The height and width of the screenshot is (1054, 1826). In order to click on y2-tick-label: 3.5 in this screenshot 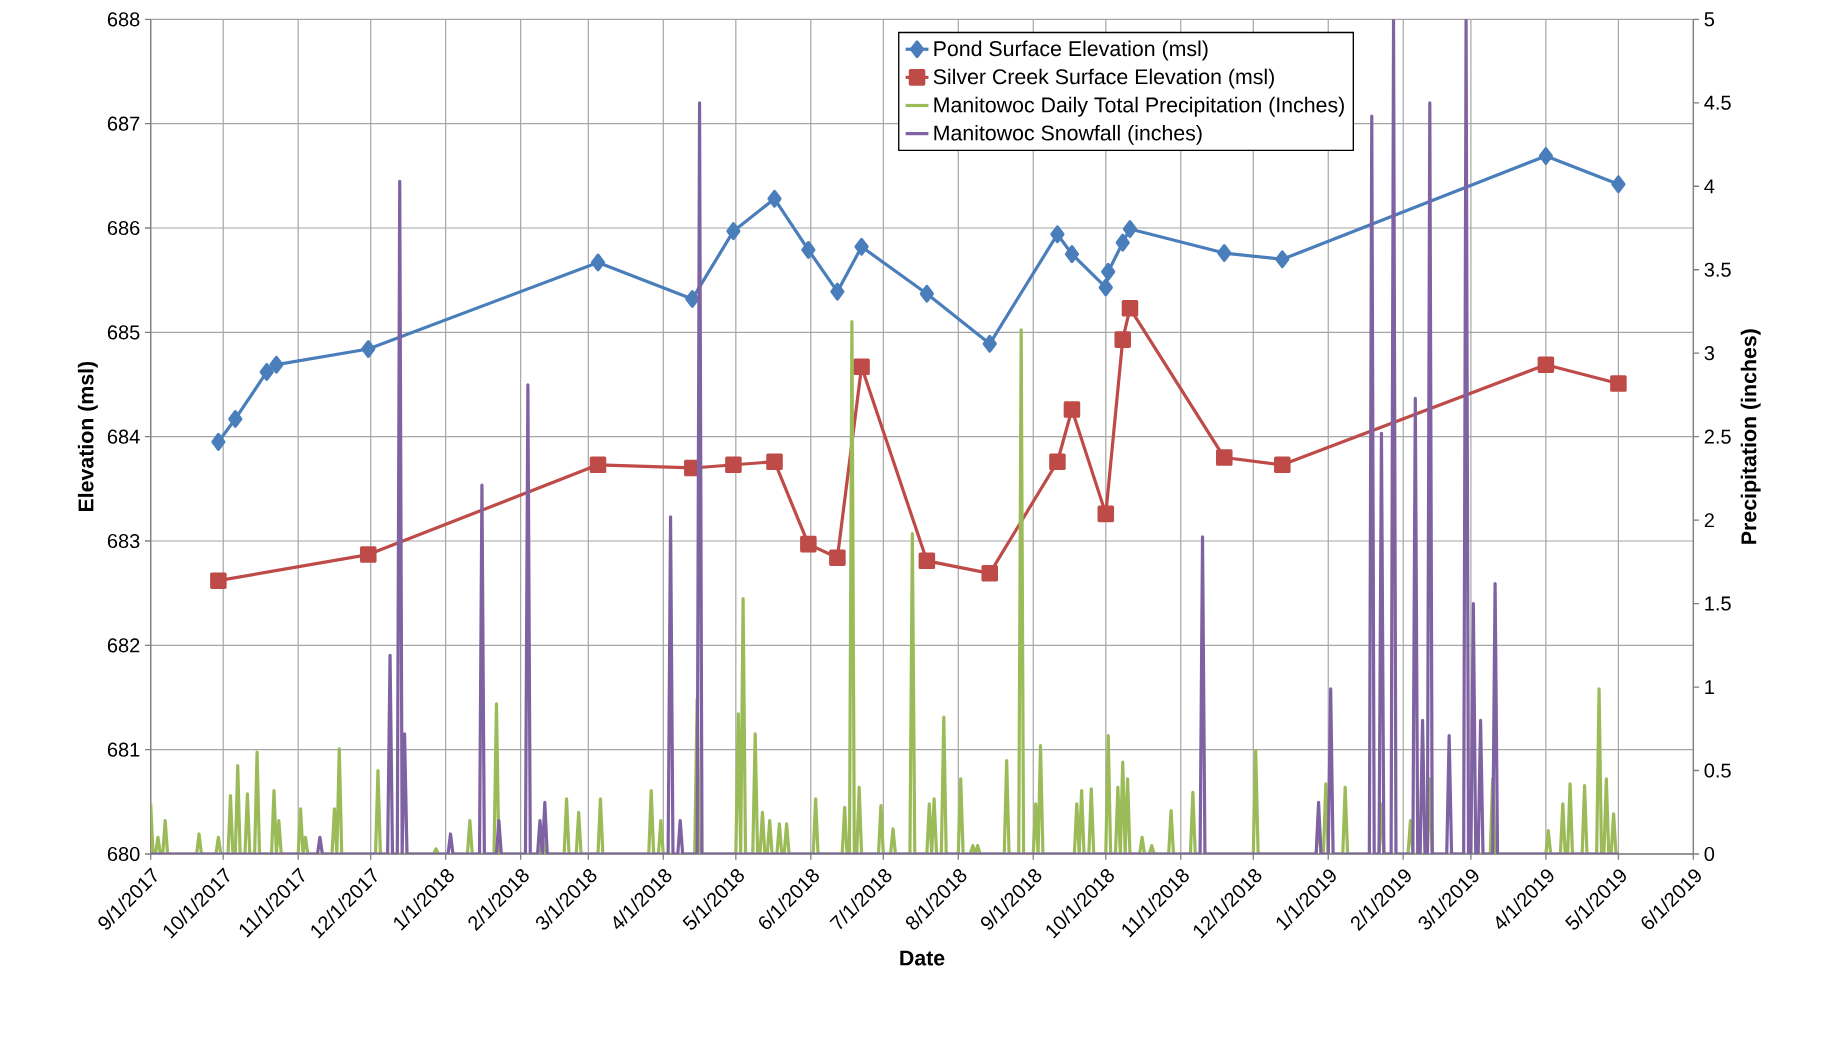, I will do `click(1717, 269)`.